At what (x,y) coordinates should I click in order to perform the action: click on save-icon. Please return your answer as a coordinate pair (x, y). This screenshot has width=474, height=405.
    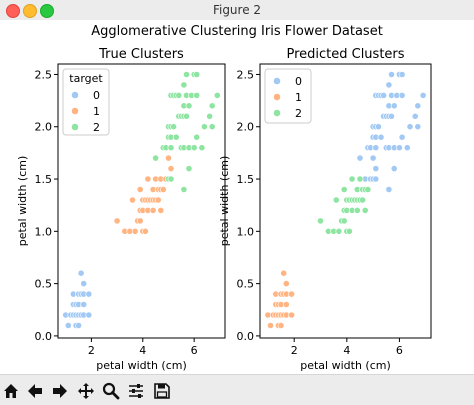
    Looking at the image, I should click on (162, 391).